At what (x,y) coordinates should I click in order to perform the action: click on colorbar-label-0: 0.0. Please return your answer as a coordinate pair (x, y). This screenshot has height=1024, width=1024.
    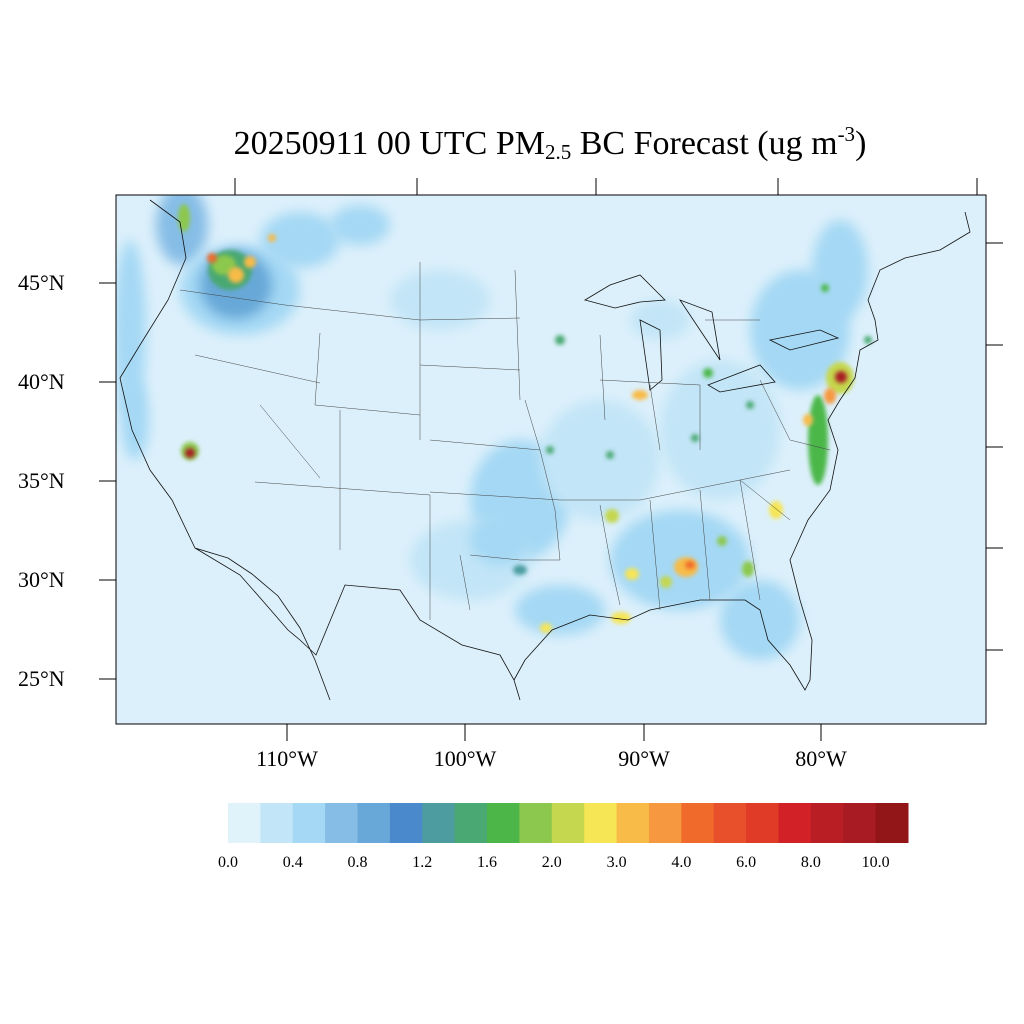
    Looking at the image, I should click on (228, 862).